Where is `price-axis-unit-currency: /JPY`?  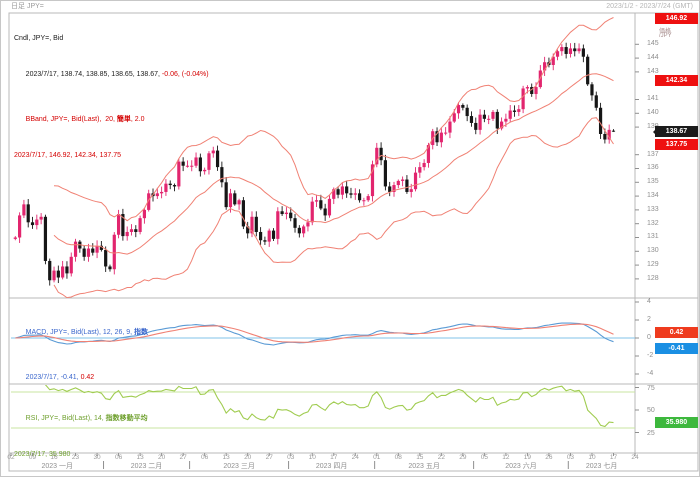
price-axis-unit-currency: /JPY is located at coordinates (665, 36).